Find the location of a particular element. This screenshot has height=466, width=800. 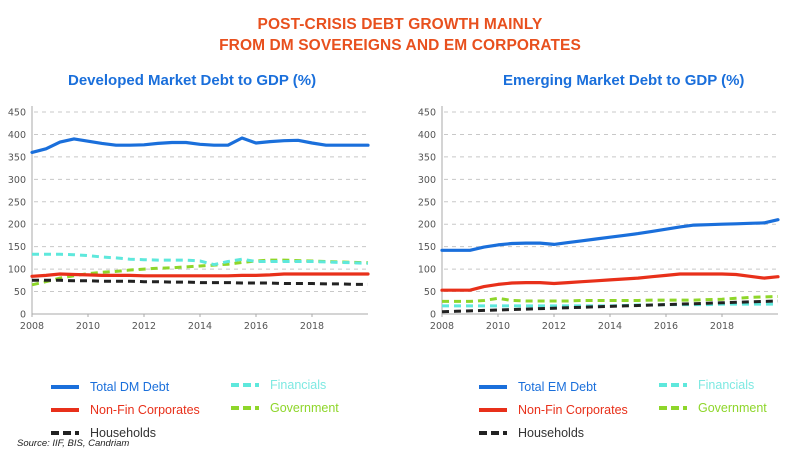

dm-legend-item-government: Government is located at coordinates (284, 408).